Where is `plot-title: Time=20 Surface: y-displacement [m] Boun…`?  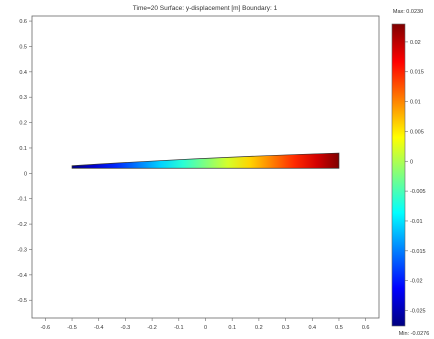
plot-title: Time=20 Surface: y-displacement [m] Boun… is located at coordinates (205, 8).